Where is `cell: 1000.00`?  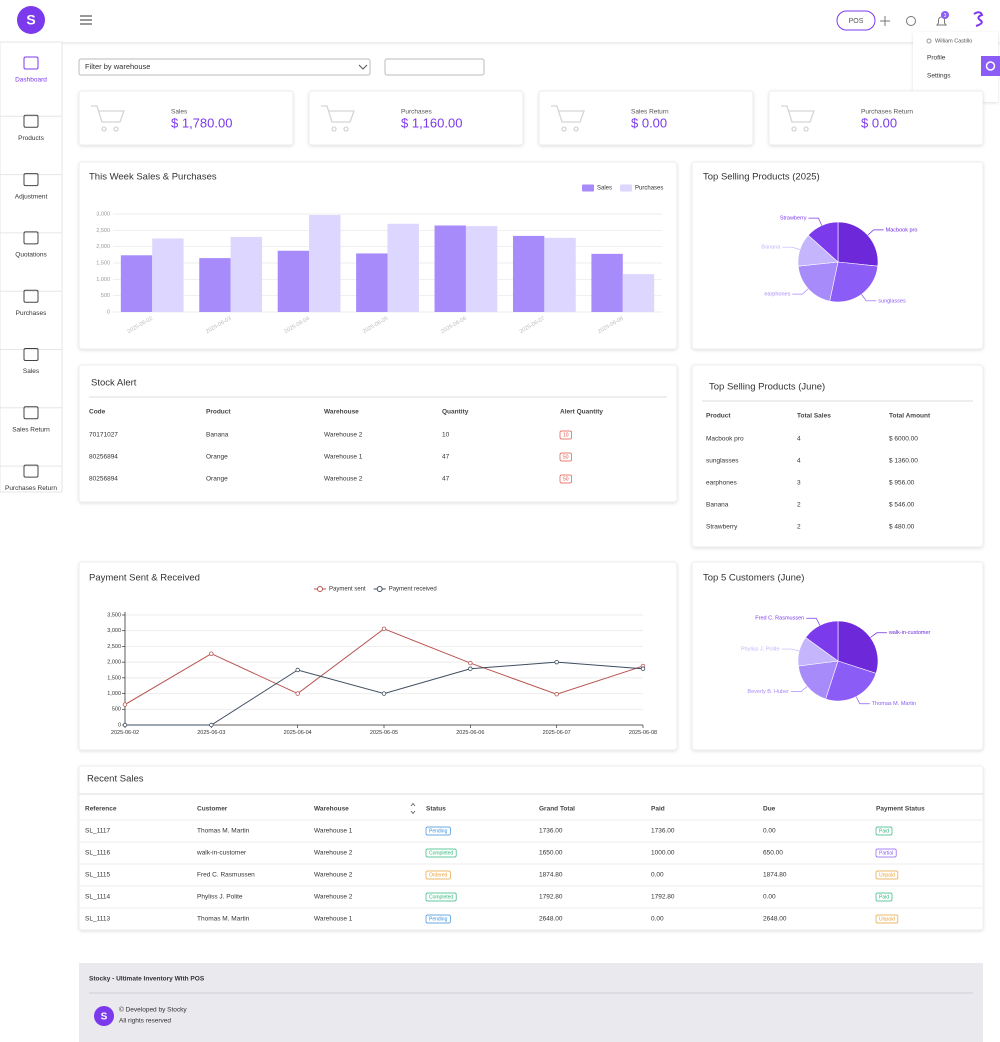
cell: 1000.00 is located at coordinates (663, 853).